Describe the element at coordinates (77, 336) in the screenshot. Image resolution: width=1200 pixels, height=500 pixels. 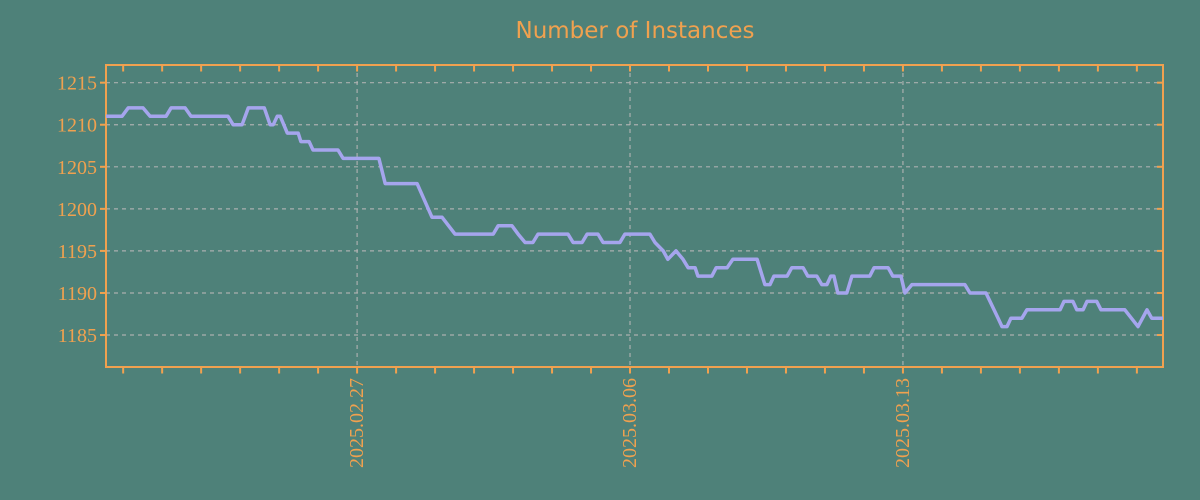
I see `y-tick-label: 1185` at that location.